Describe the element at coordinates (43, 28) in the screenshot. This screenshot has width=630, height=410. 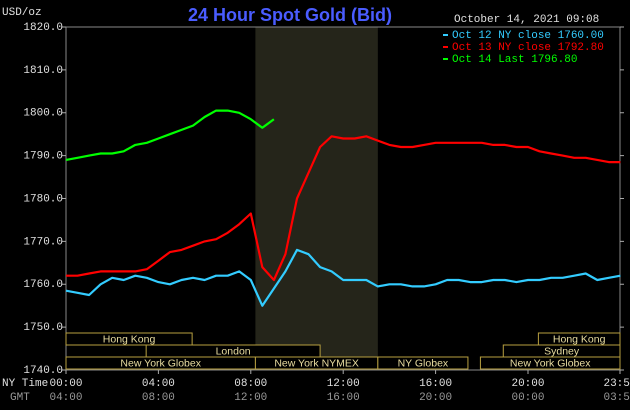
I see `y-tick-label: 1820.0` at that location.